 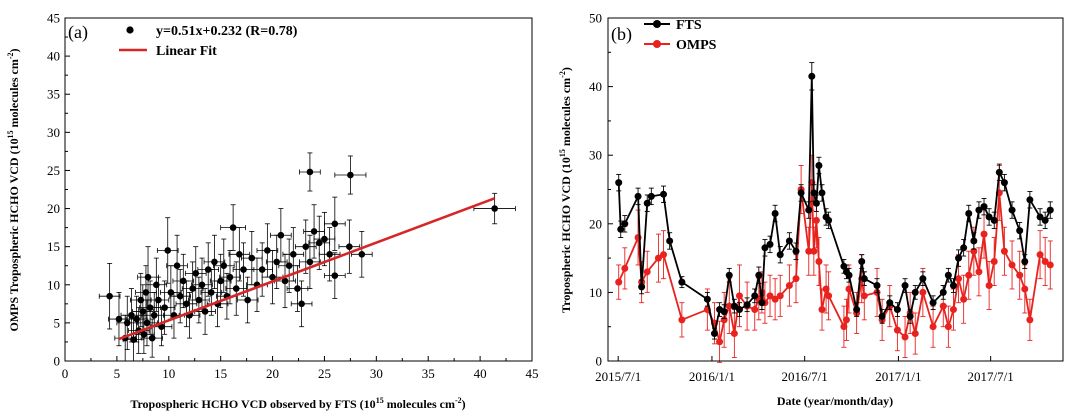 I want to click on a-y-tick-label-8: 40, so click(x=53, y=56).